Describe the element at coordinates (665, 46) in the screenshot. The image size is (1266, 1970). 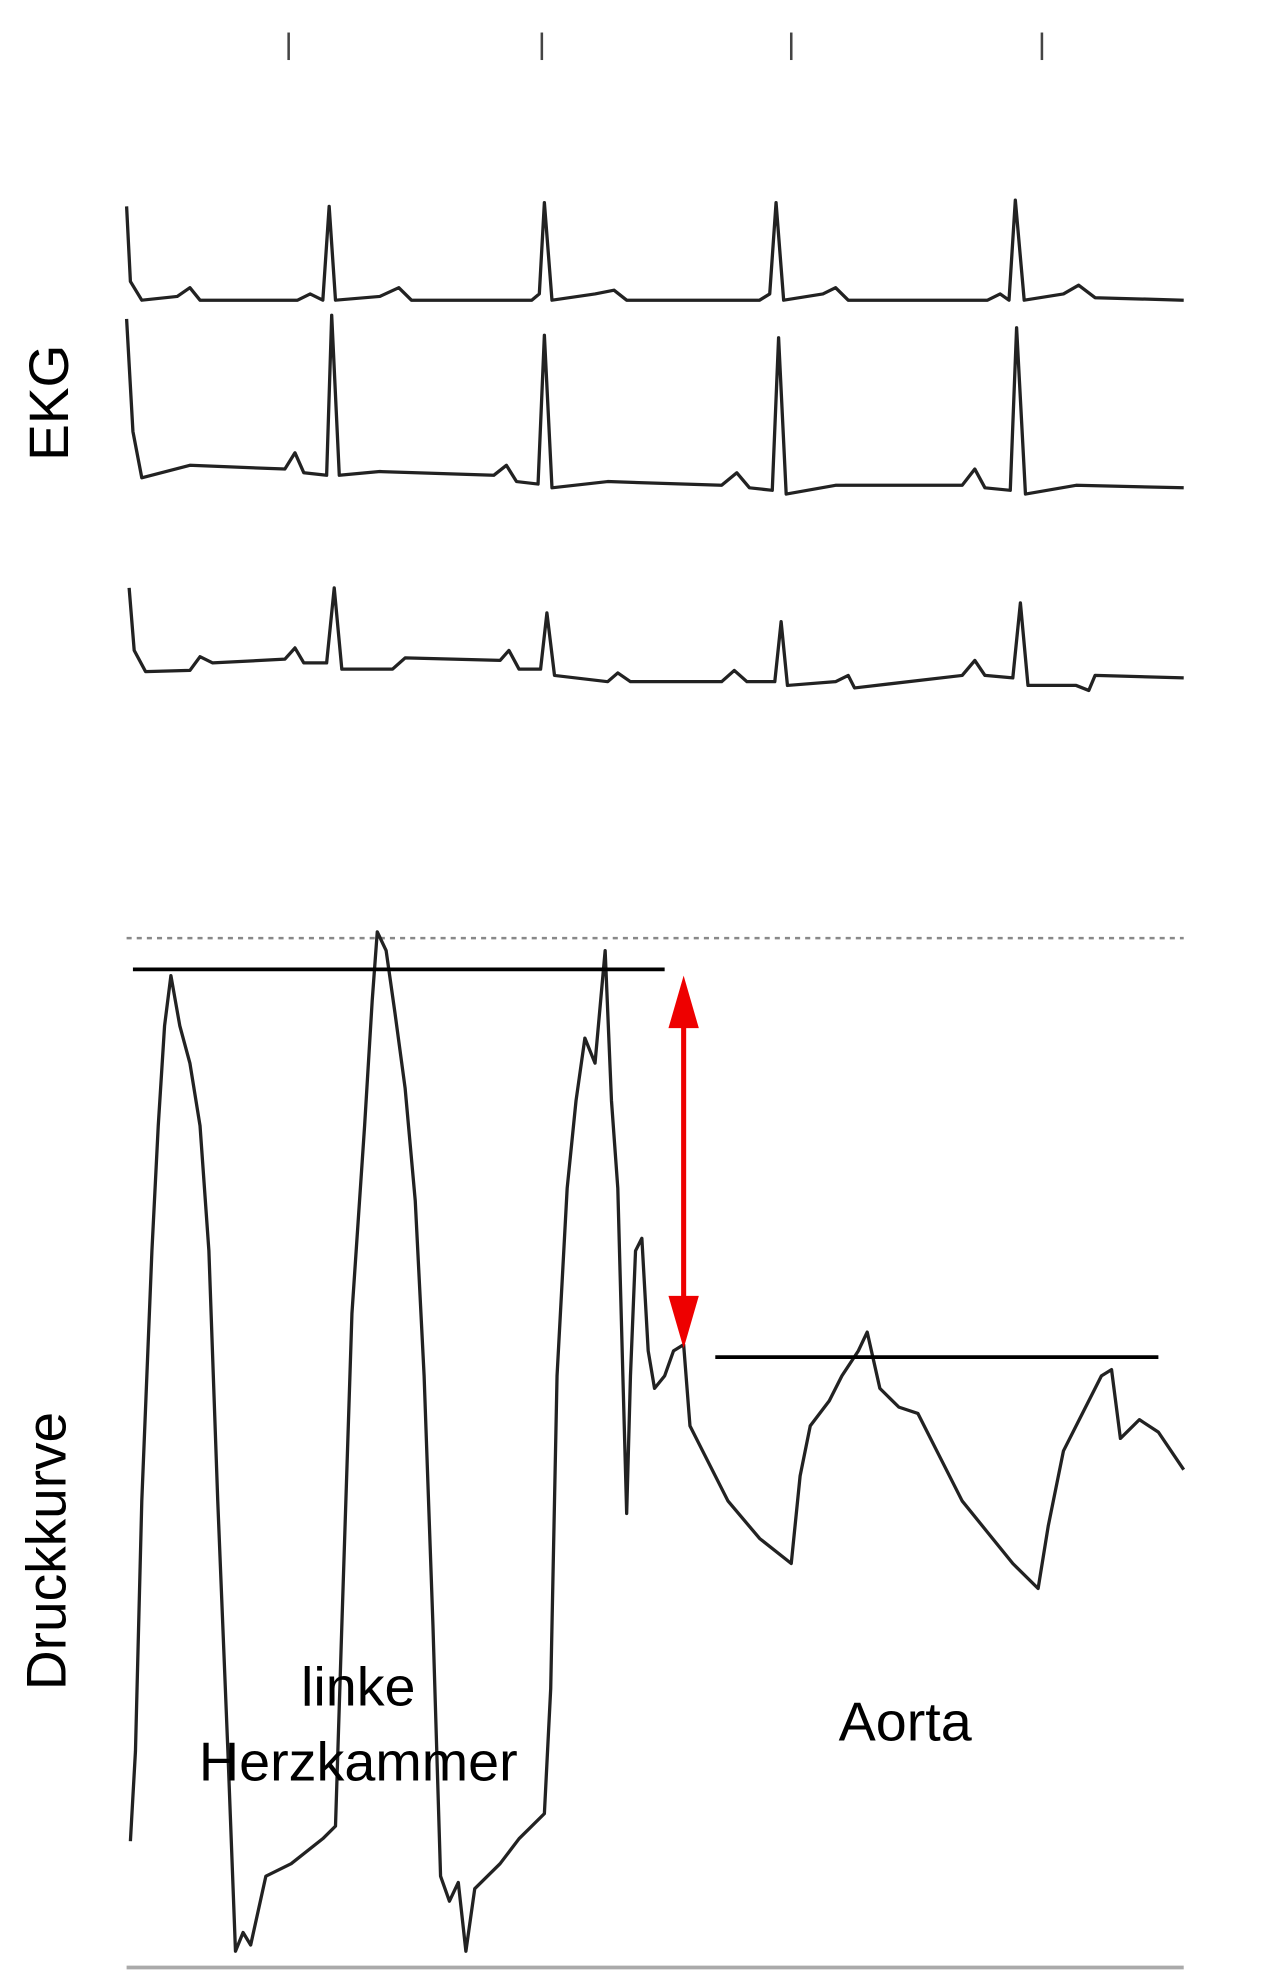
I see `time-marks` at that location.